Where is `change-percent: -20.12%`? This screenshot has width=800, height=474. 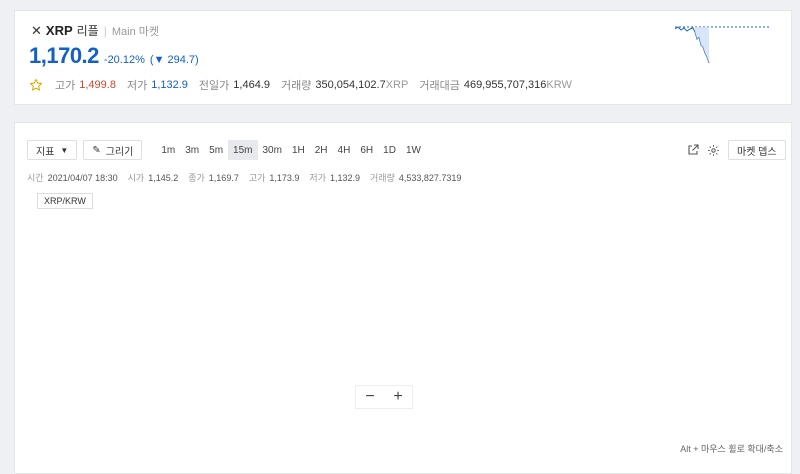
change-percent: -20.12% is located at coordinates (124, 60).